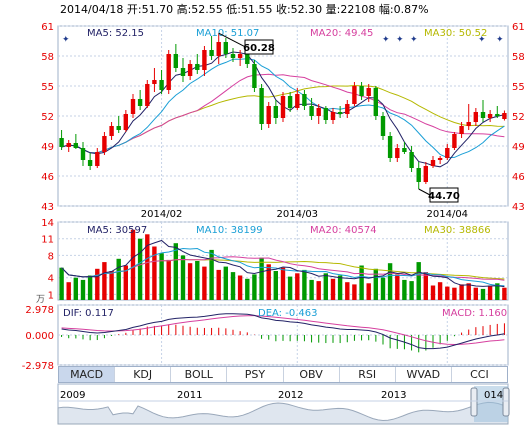 Image resolution: width=529 pixels, height=433 pixels. Describe the element at coordinates (87, 374) in the screenshot. I see `tab-macd: MACD` at that location.